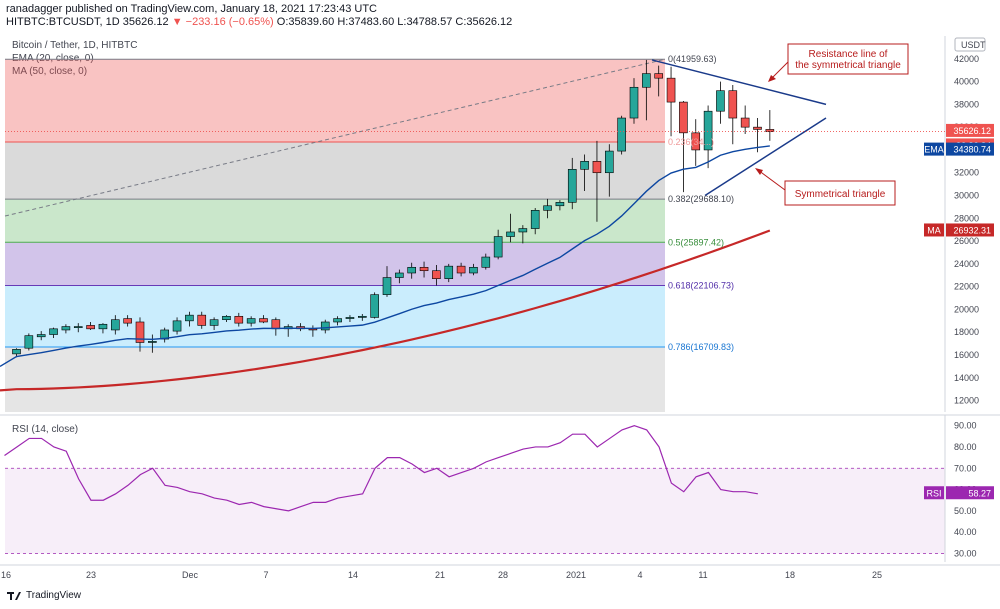 The image size is (1000, 609). Describe the element at coordinates (970, 130) in the screenshot. I see `last-price-badge-box` at that location.